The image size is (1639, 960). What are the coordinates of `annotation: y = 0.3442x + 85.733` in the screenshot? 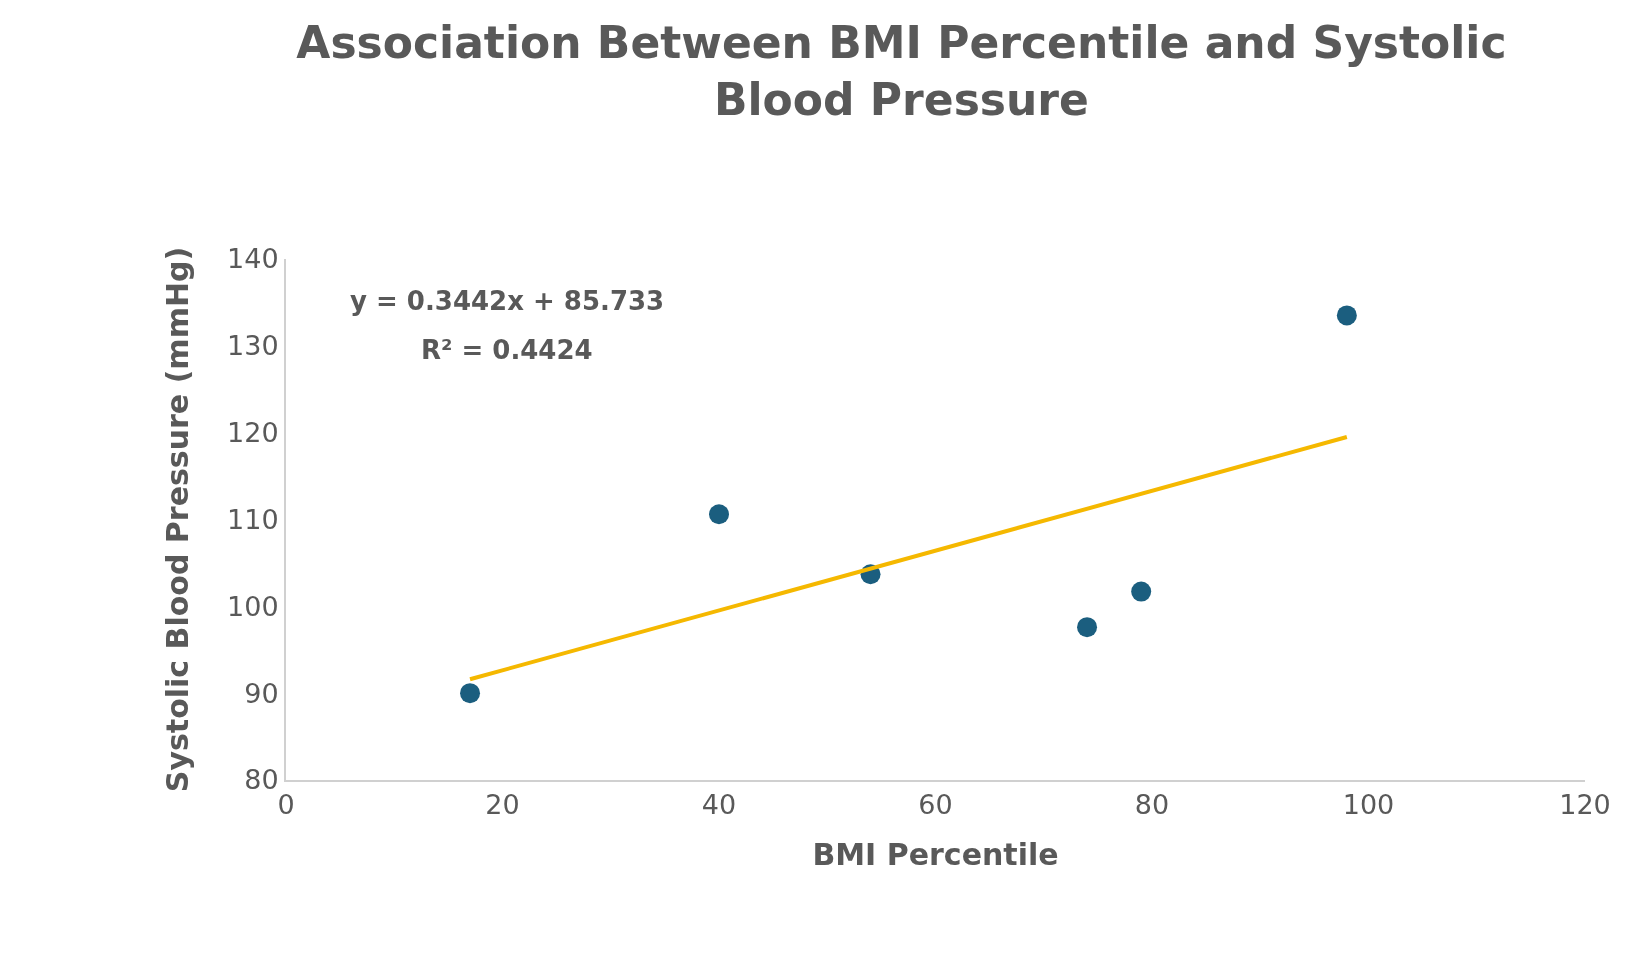 It's located at (507, 301).